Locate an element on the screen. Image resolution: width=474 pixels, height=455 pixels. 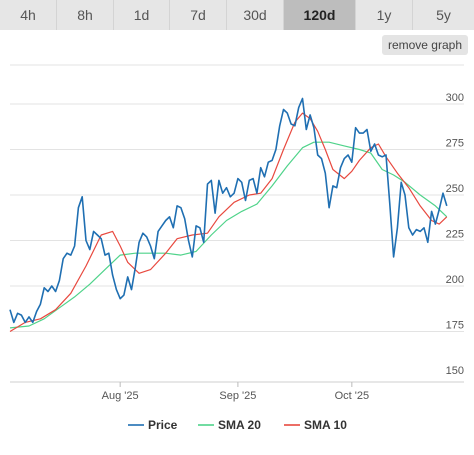
tab-4h: 4h is located at coordinates (28, 15).